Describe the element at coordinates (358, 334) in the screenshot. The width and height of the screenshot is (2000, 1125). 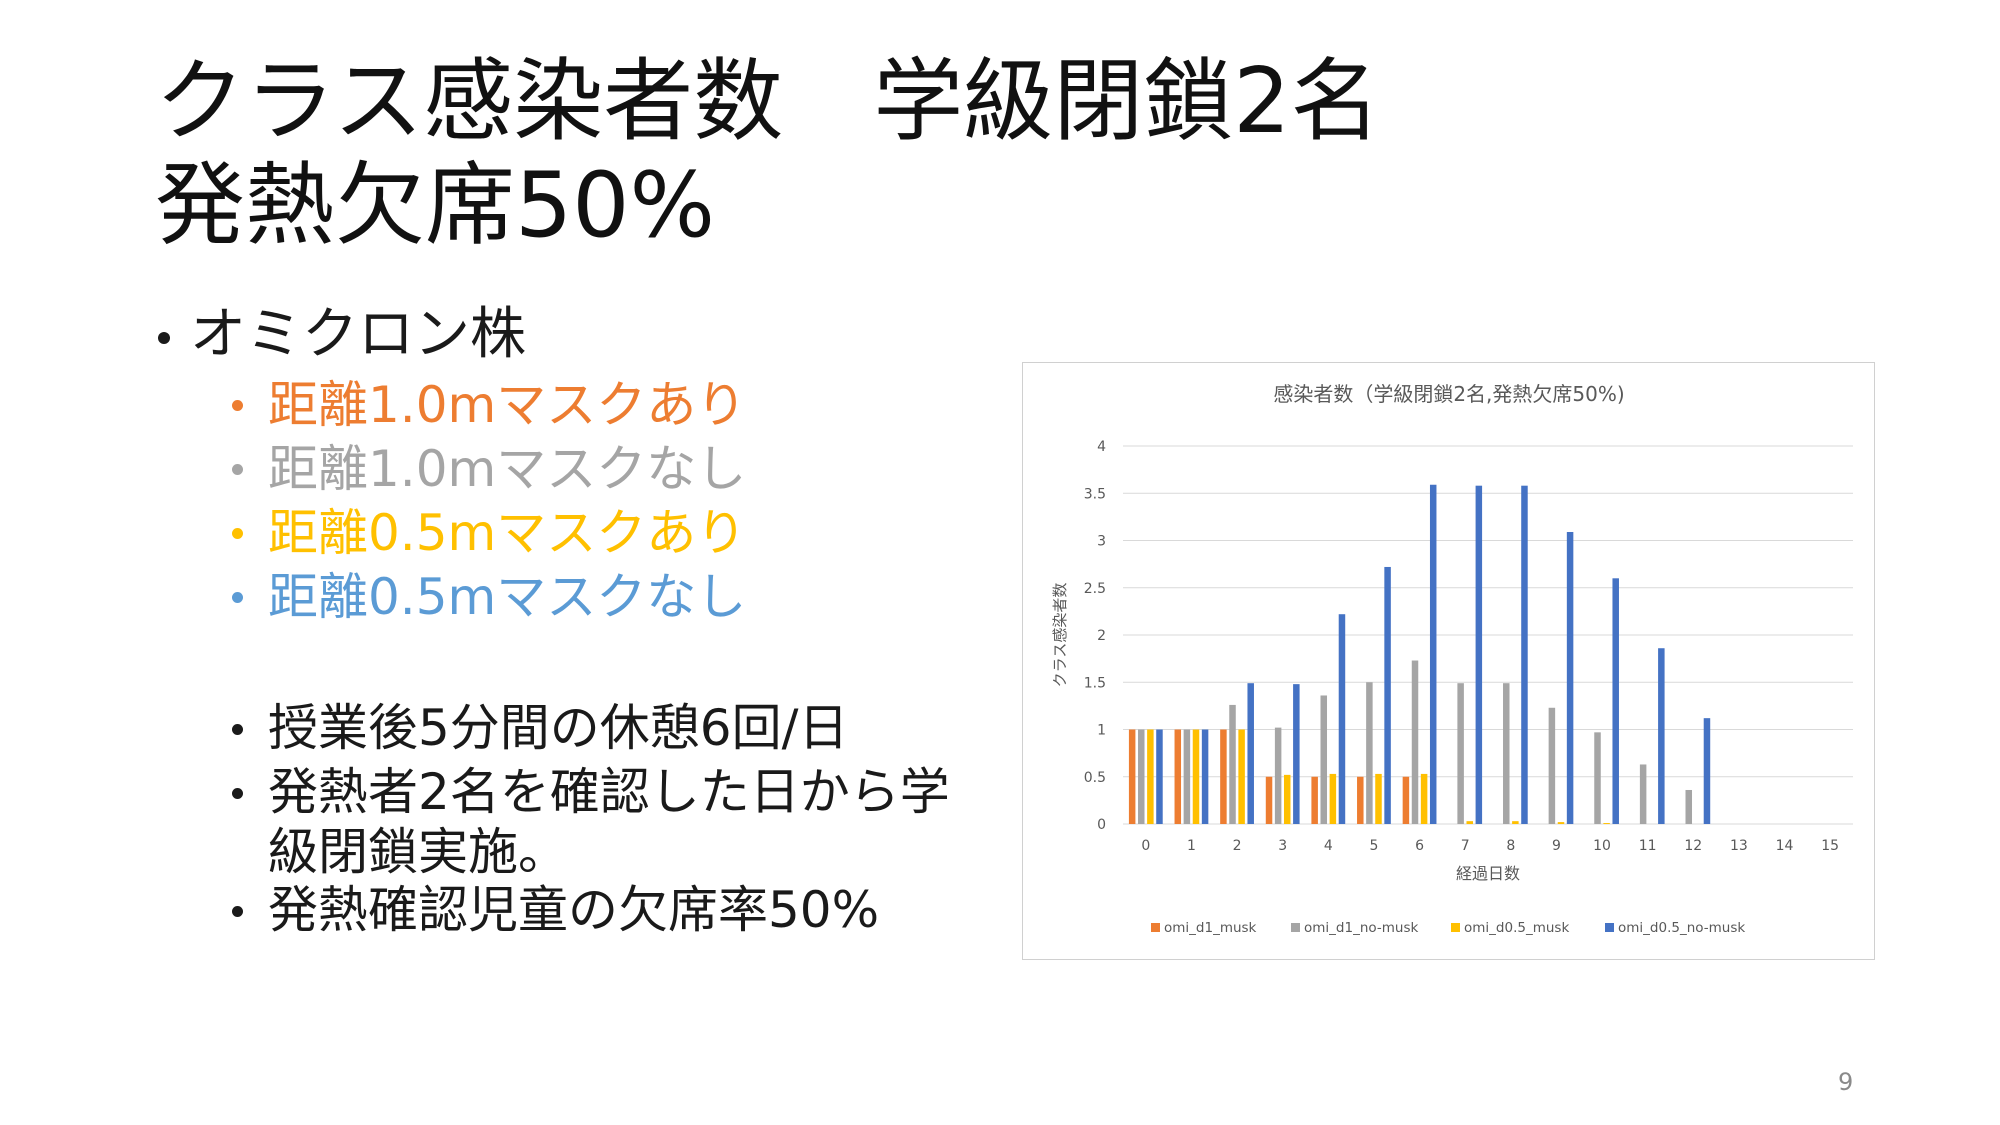
I see `bullet-main: オミクロン株` at that location.